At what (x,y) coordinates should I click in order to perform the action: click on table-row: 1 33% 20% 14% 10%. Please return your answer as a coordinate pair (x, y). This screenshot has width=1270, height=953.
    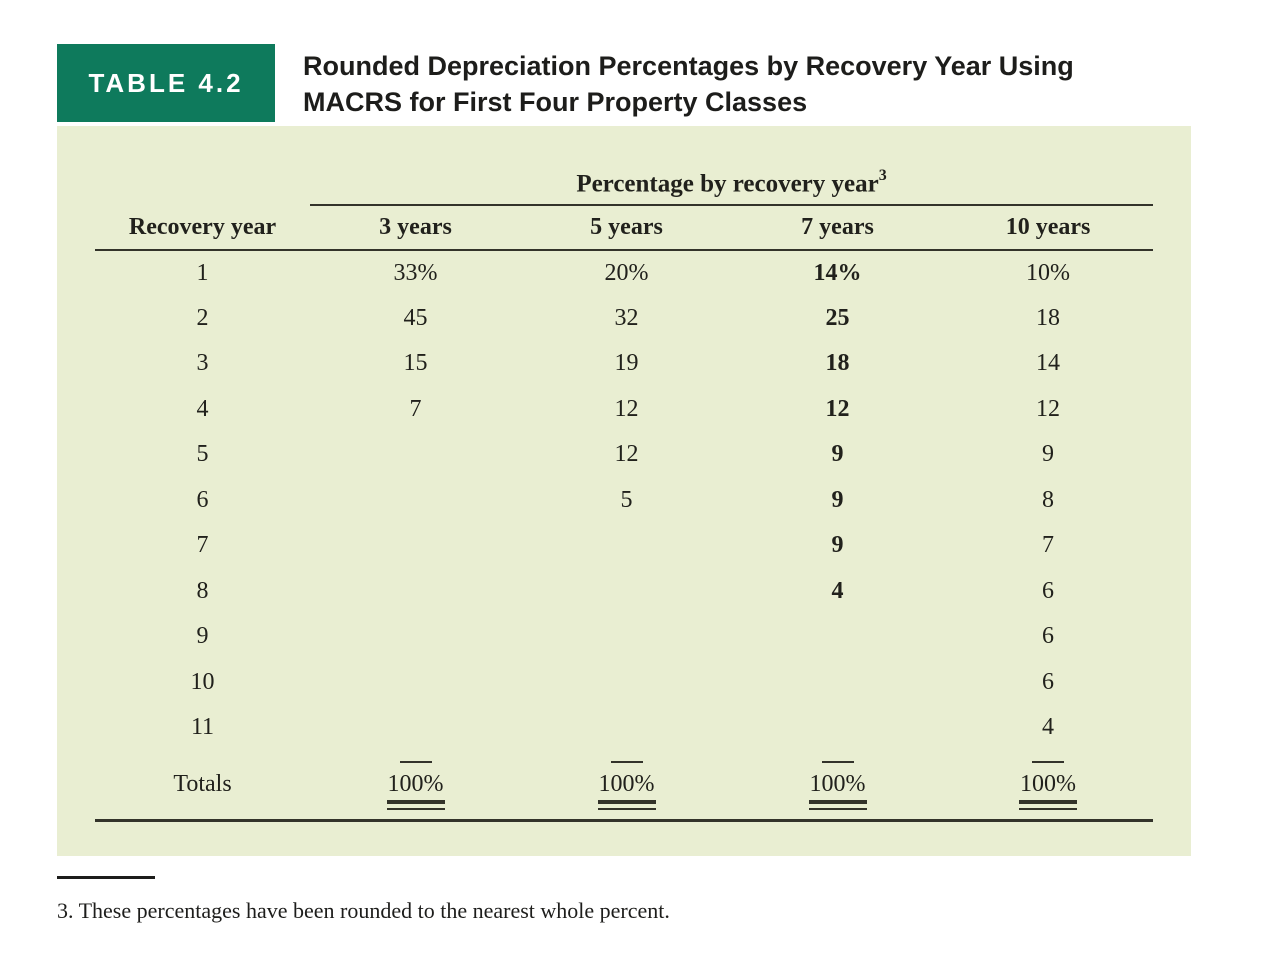
    Looking at the image, I should click on (624, 273).